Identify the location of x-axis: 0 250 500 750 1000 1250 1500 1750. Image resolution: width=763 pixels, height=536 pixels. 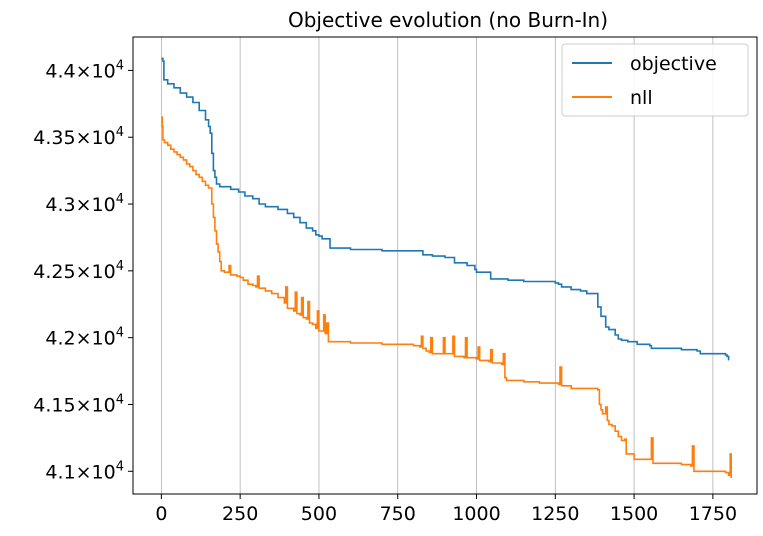
(446, 509).